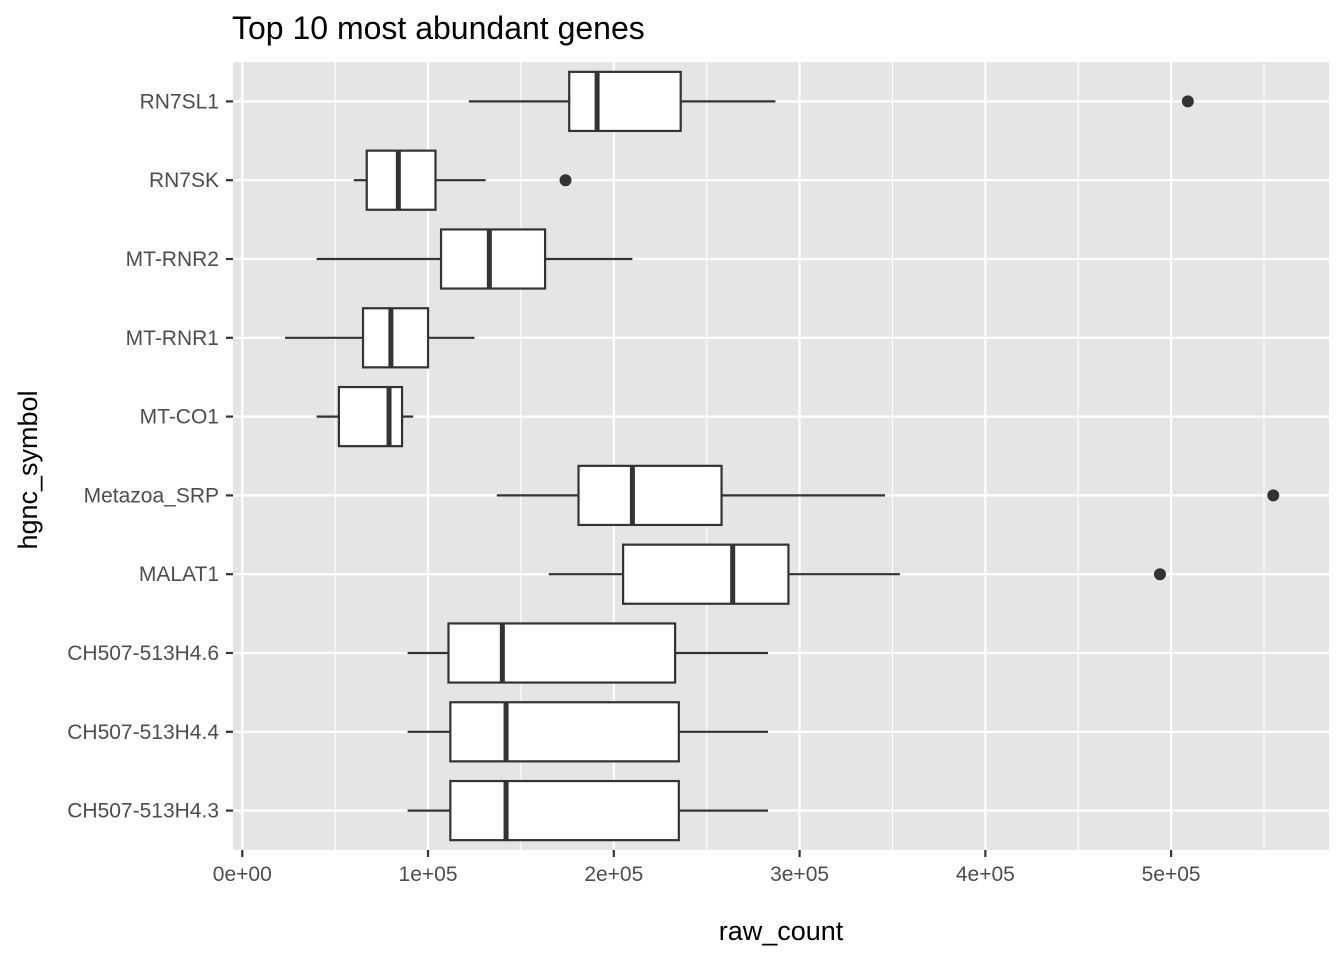 The height and width of the screenshot is (960, 1344). I want to click on x-axis-title: raw_count, so click(781, 931).